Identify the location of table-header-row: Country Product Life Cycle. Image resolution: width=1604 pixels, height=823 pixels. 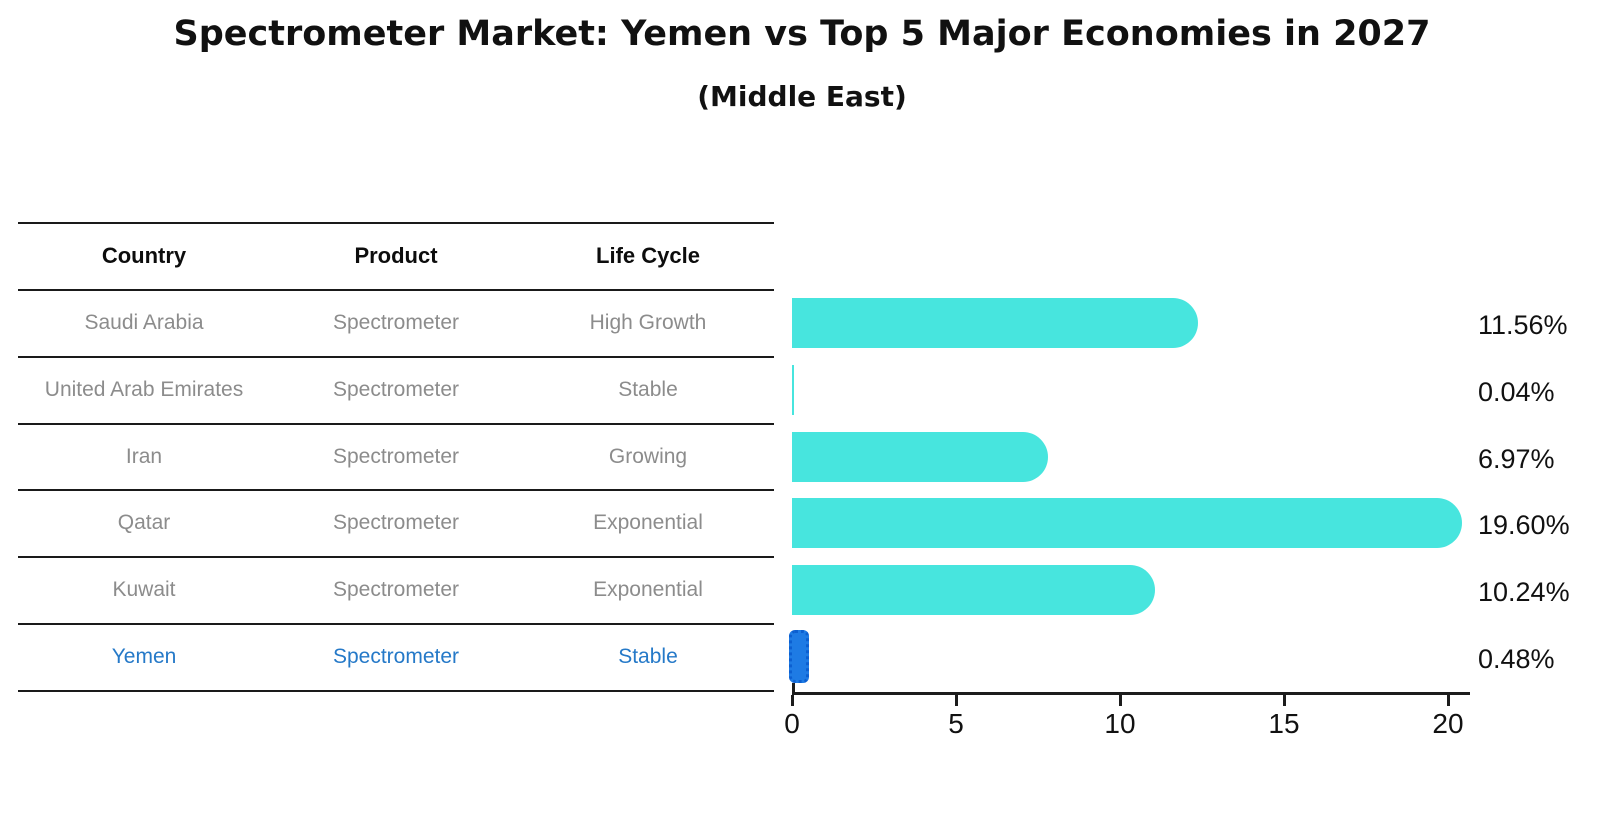
(396, 255).